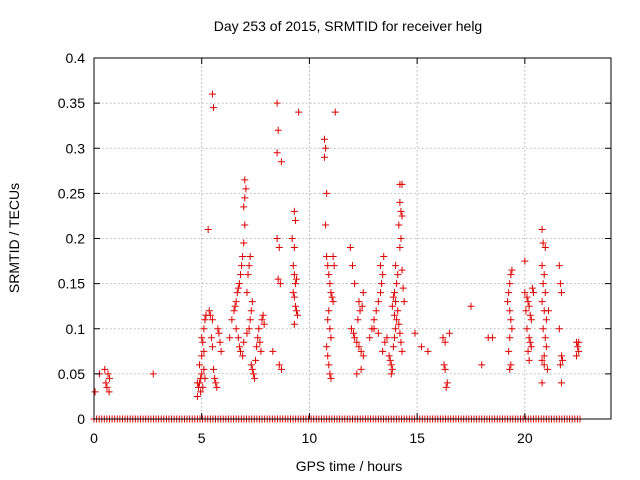  Describe the element at coordinates (76, 58) in the screenshot. I see `y-tick-label: 0.4` at that location.